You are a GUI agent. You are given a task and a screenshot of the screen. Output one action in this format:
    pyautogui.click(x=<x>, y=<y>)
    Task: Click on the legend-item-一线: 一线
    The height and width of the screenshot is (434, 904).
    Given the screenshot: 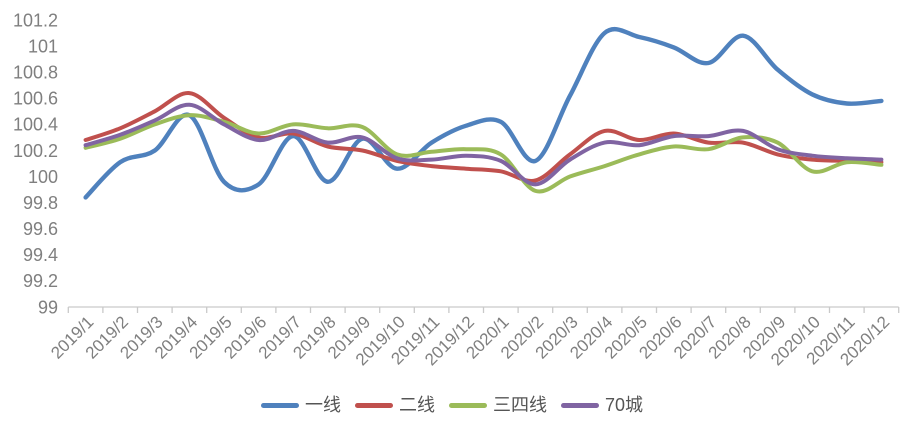 What is the action you would take?
    pyautogui.click(x=300, y=405)
    